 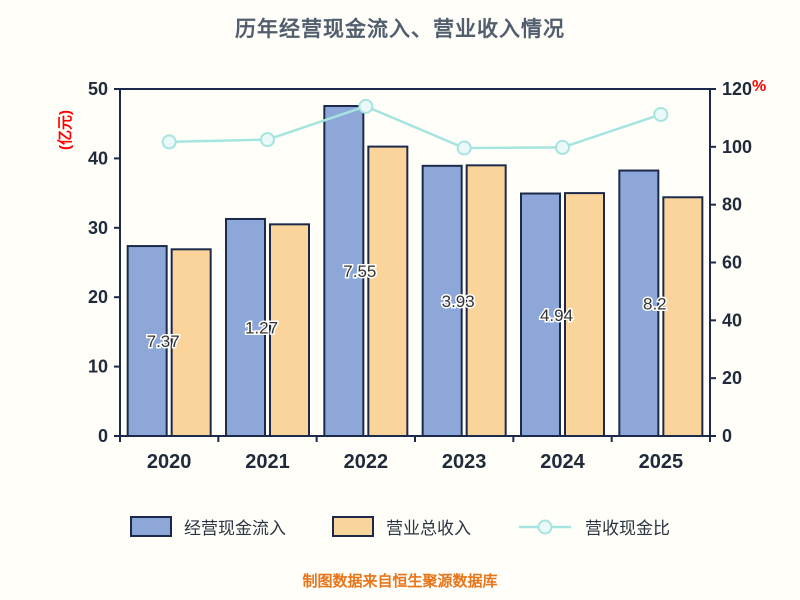 What do you see at coordinates (366, 106) in the screenshot?
I see `ratio-marker-2022` at bounding box center [366, 106].